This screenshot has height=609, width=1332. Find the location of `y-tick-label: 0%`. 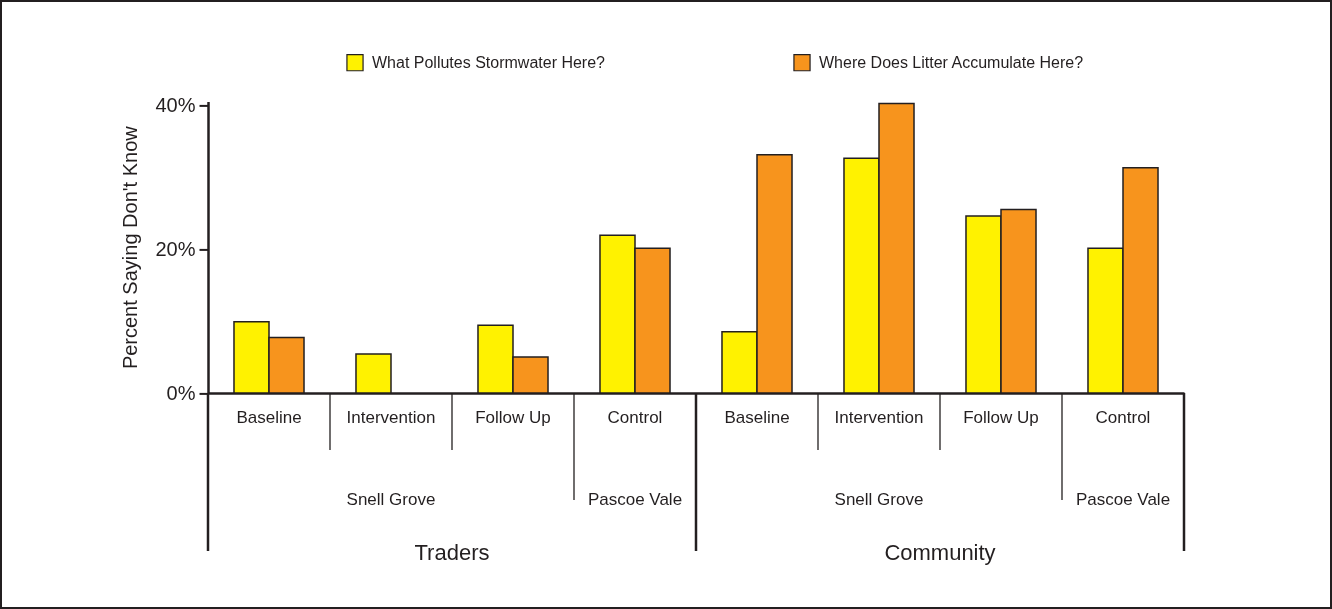

y-tick-label: 0% is located at coordinates (181, 392).